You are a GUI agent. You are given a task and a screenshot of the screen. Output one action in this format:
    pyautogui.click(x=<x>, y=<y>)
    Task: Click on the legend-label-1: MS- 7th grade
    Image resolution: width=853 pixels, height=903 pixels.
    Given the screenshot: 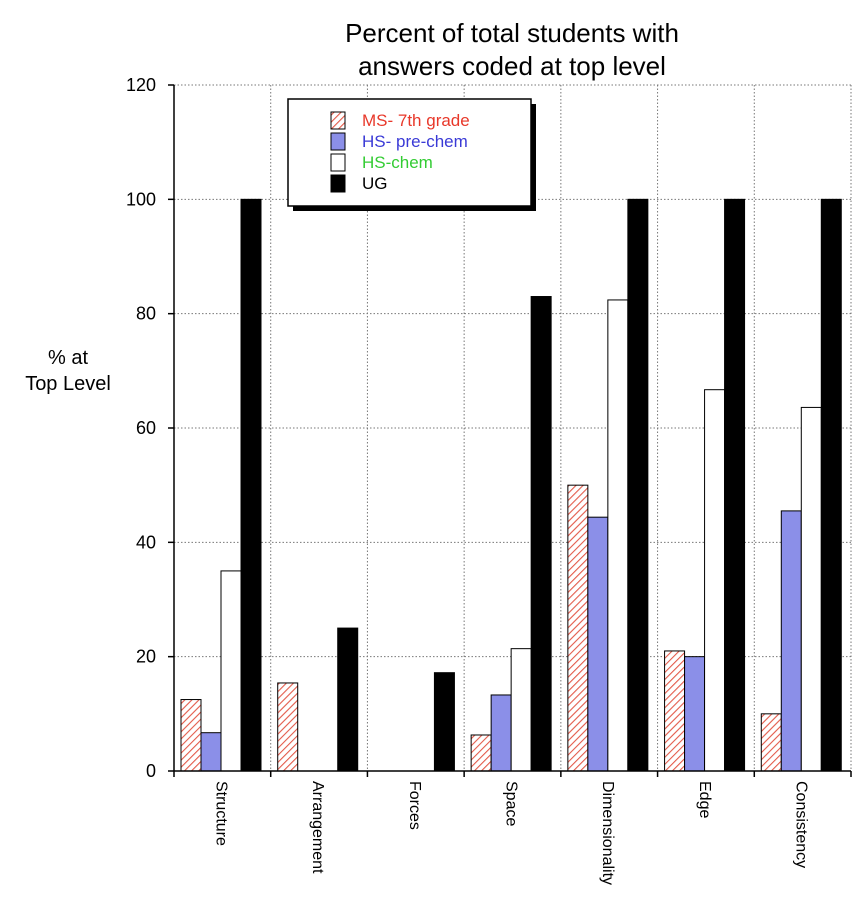 What is the action you would take?
    pyautogui.click(x=416, y=120)
    